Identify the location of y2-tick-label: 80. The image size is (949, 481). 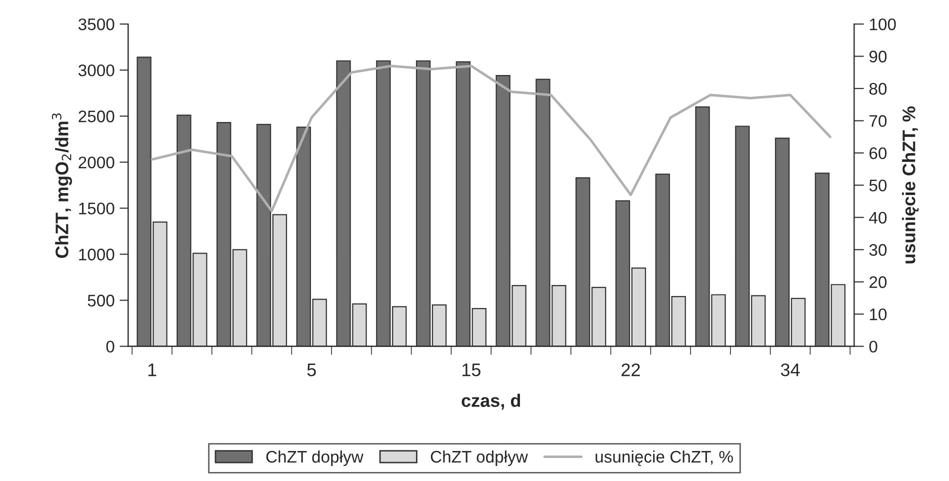
(878, 88).